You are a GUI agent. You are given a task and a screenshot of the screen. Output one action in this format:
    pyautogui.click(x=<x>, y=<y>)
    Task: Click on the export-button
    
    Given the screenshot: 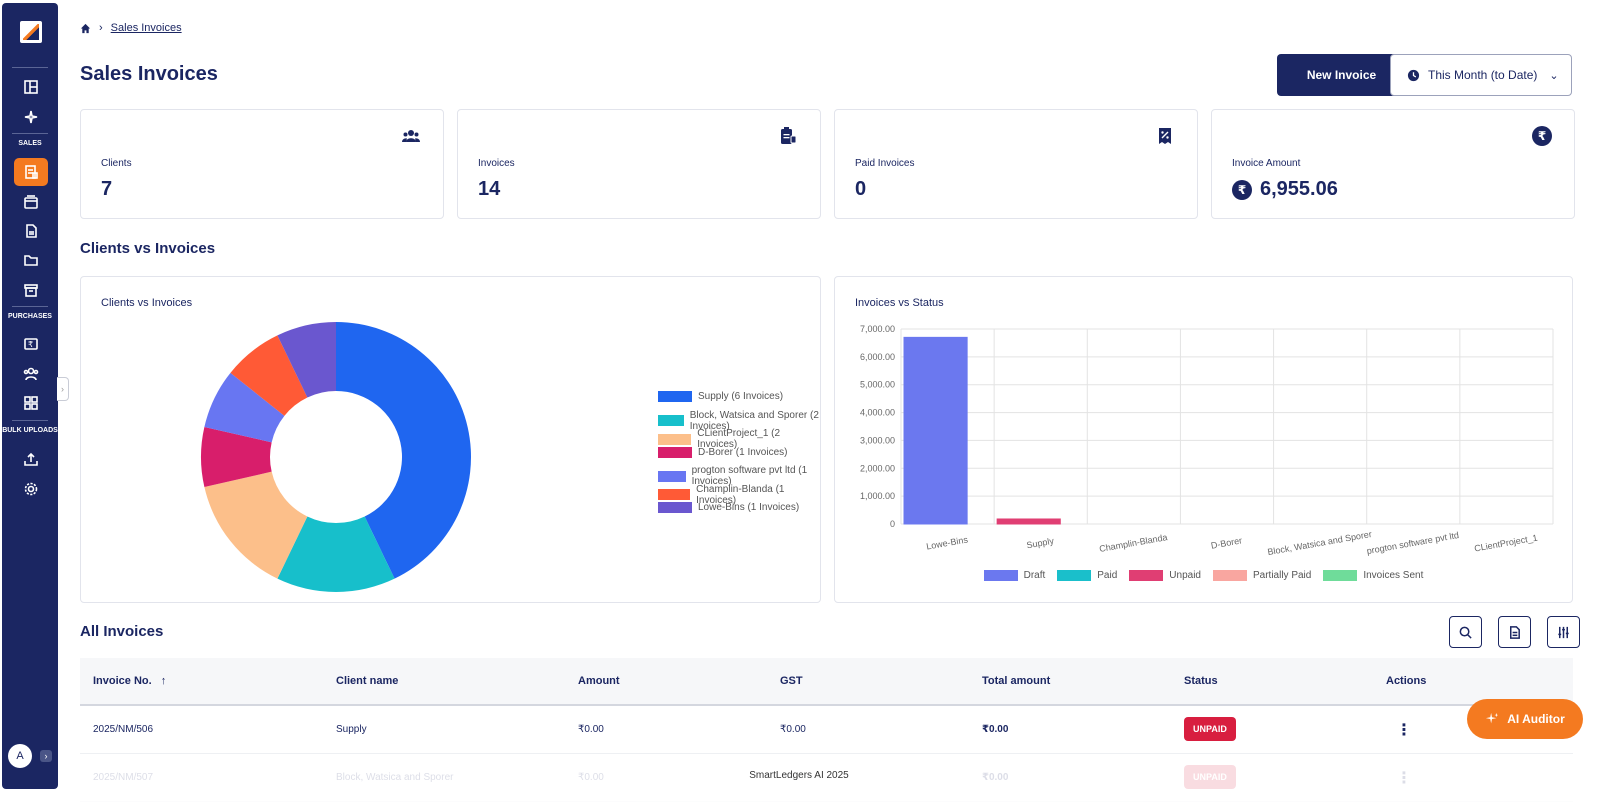 What is the action you would take?
    pyautogui.click(x=1514, y=632)
    